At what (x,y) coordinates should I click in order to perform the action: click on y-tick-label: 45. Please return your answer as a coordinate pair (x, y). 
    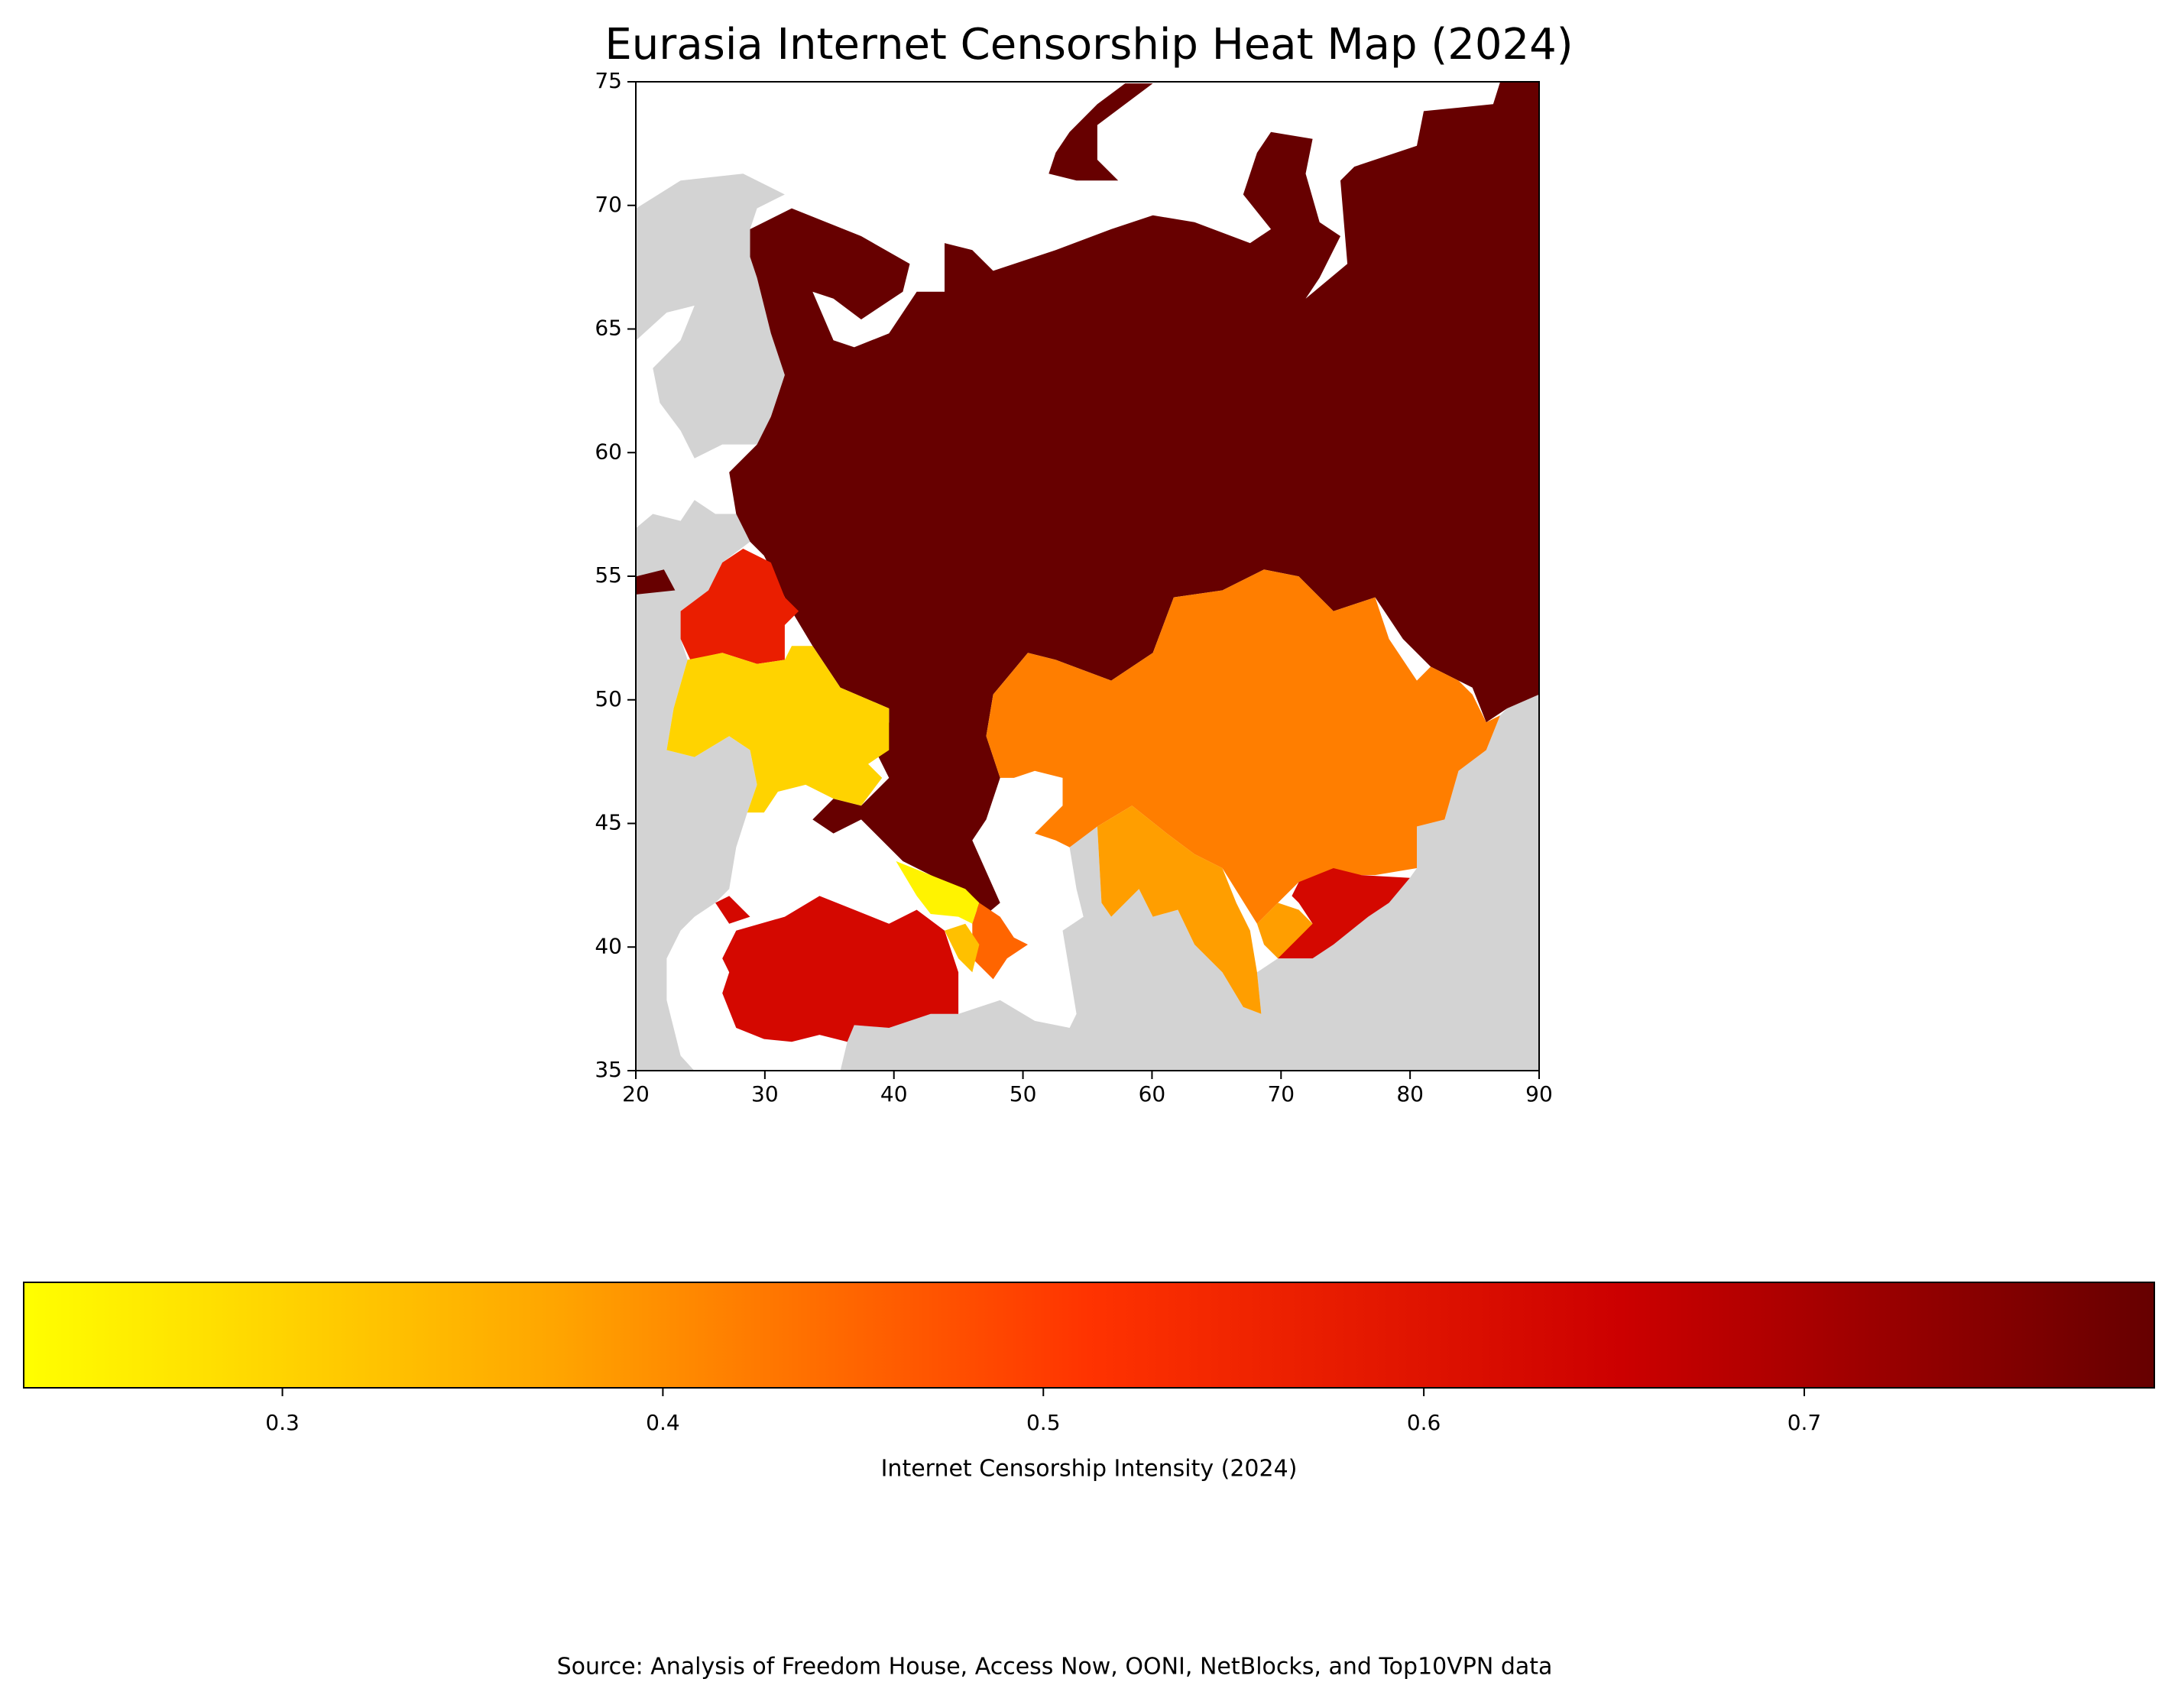
    Looking at the image, I should click on (608, 822).